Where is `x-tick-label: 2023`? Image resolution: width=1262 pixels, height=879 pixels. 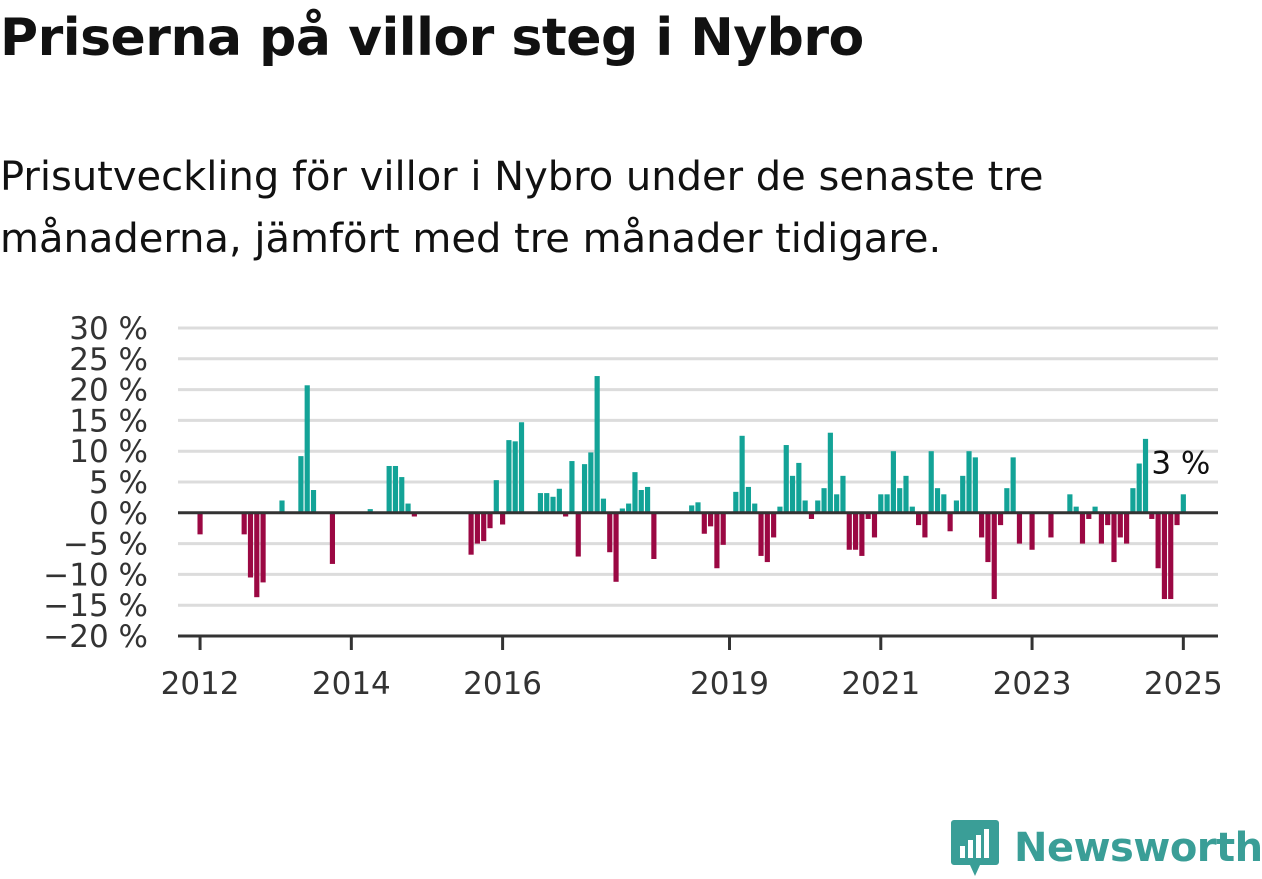 x-tick-label: 2023 is located at coordinates (1032, 684).